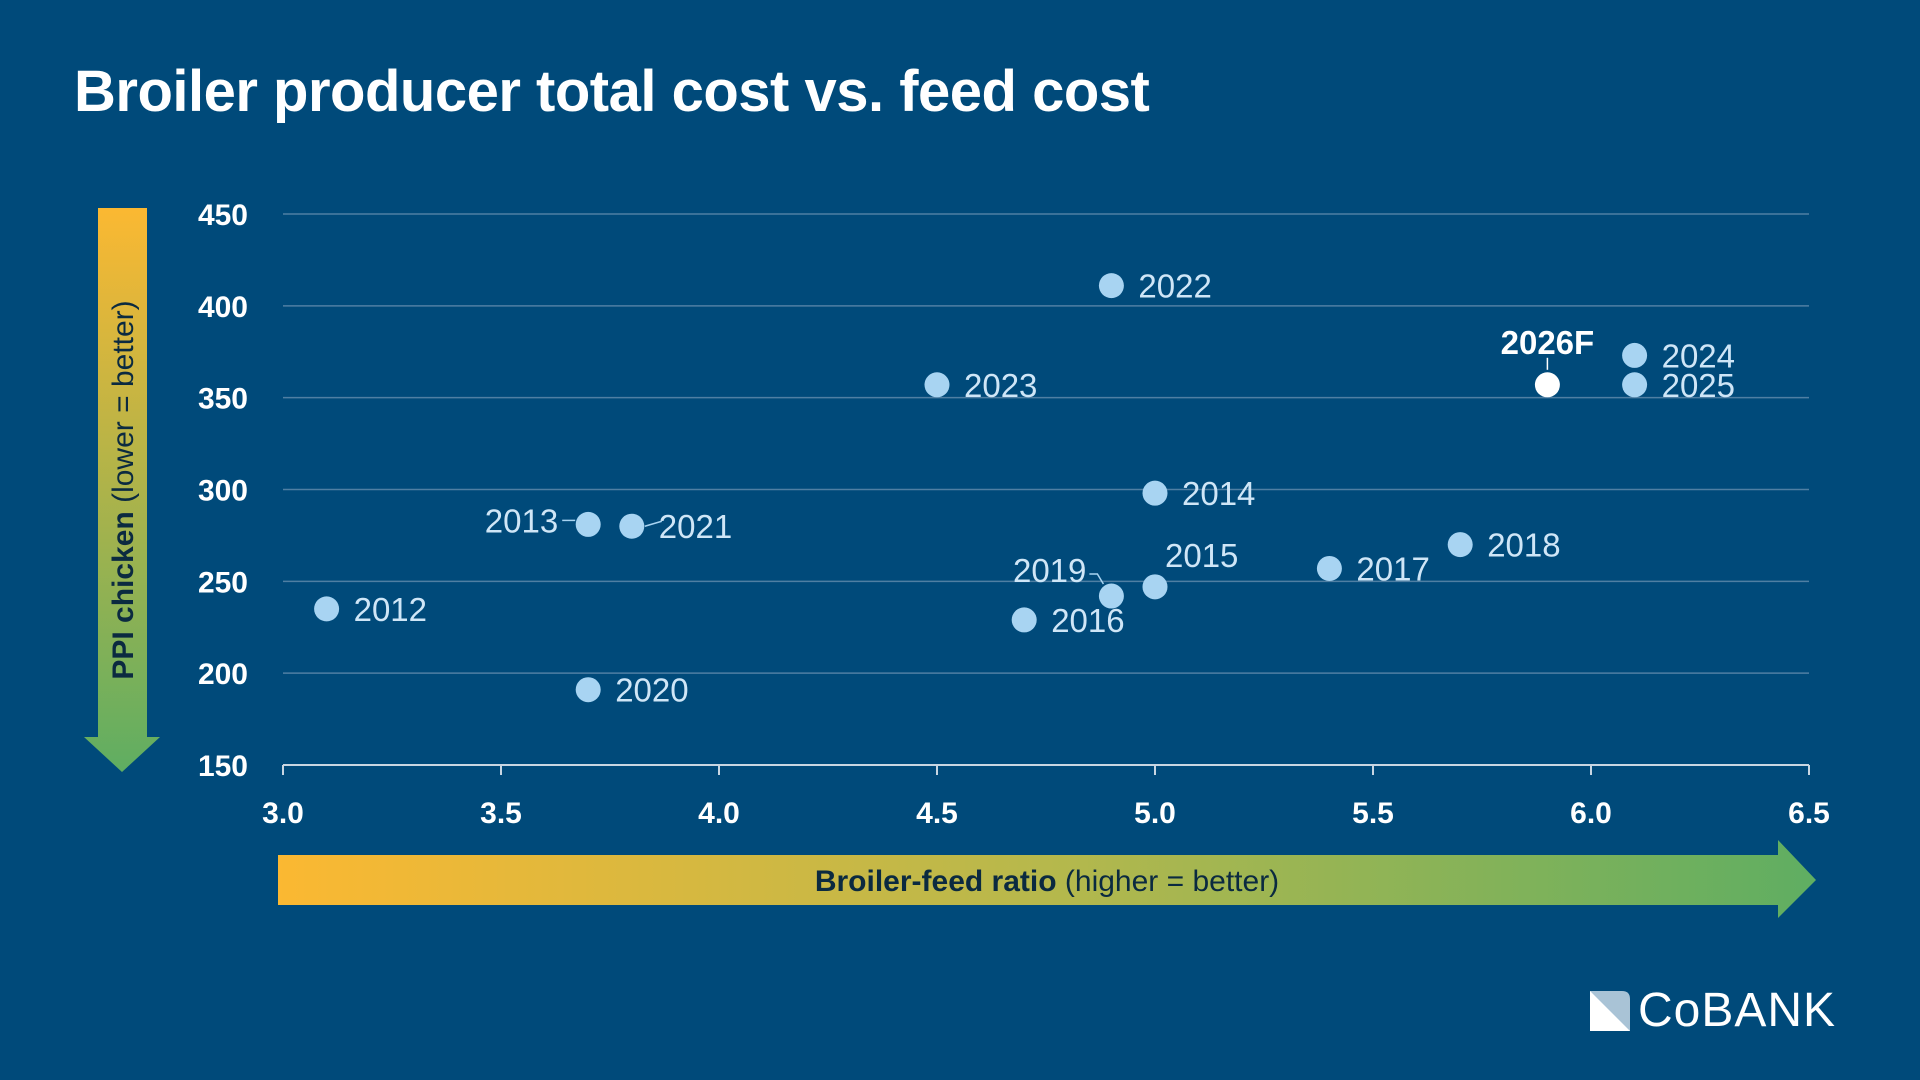 This screenshot has width=1920, height=1080. What do you see at coordinates (1024, 620) in the screenshot?
I see `data-point-2016` at bounding box center [1024, 620].